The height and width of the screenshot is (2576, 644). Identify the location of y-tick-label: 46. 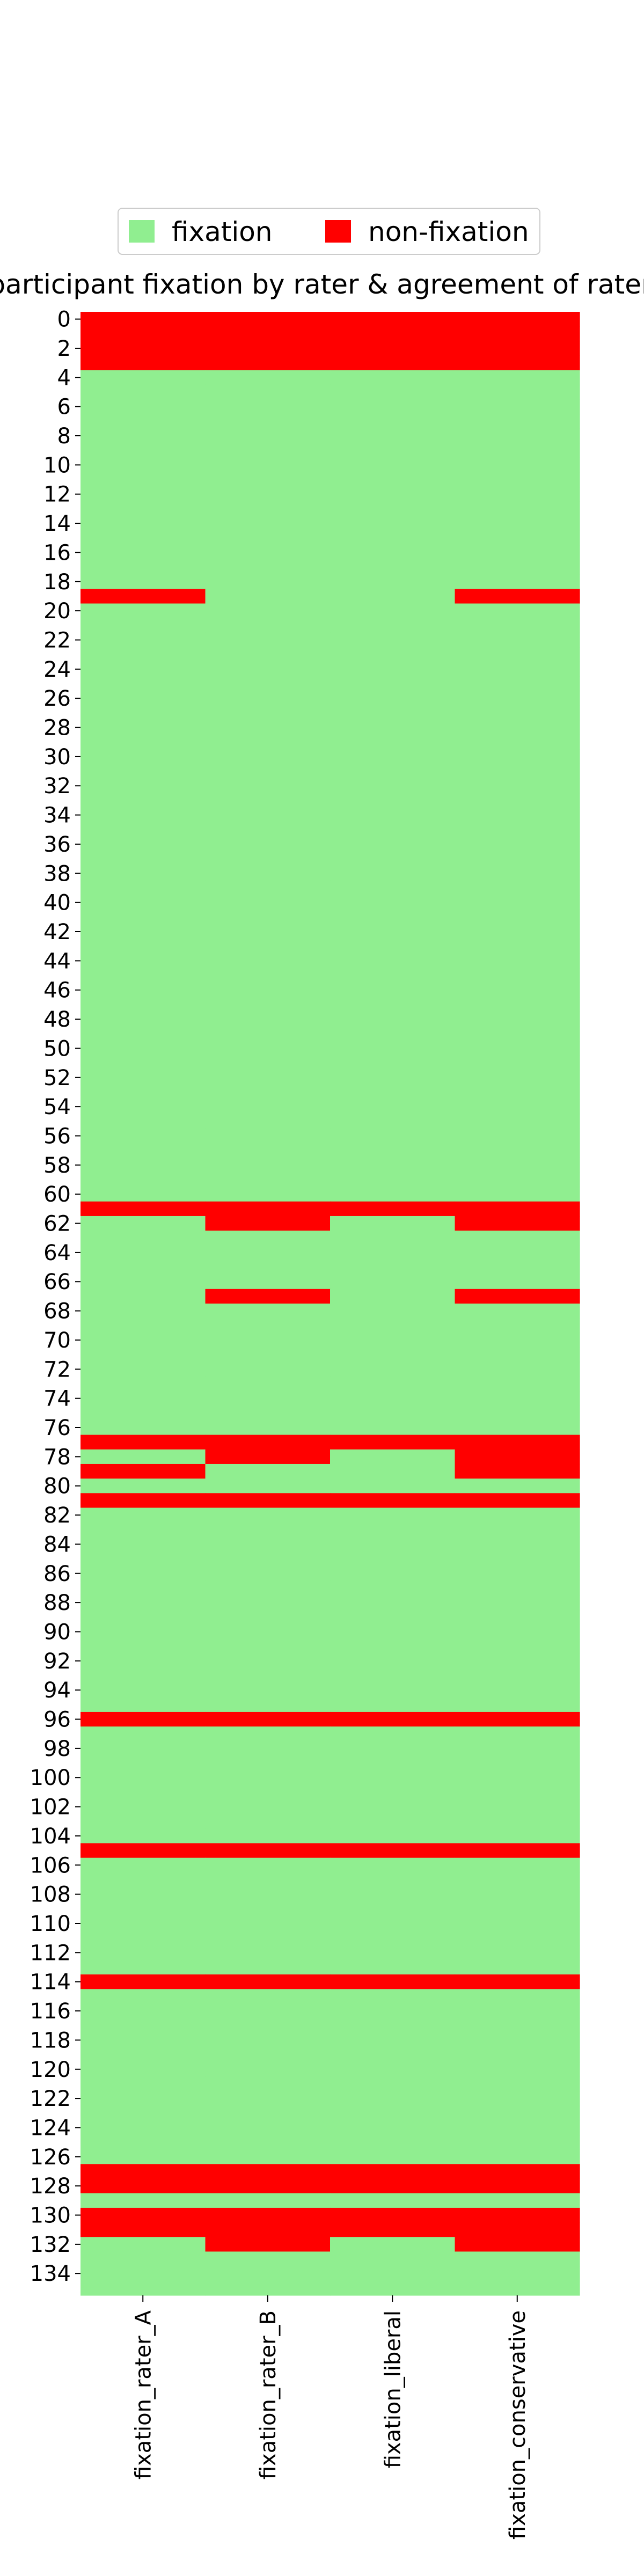
(57, 990).